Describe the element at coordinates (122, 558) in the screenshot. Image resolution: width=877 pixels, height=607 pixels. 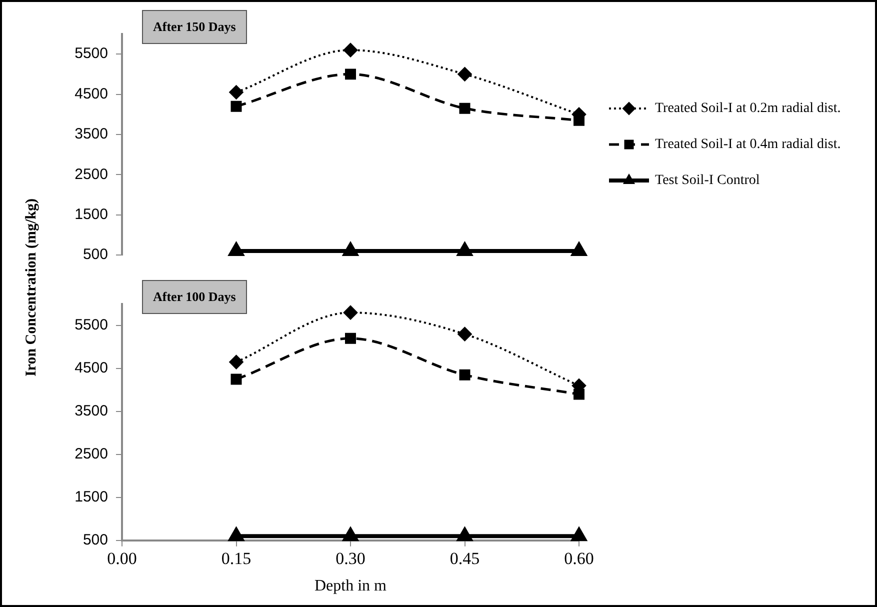
I see `x-tick-label: 0.00` at that location.